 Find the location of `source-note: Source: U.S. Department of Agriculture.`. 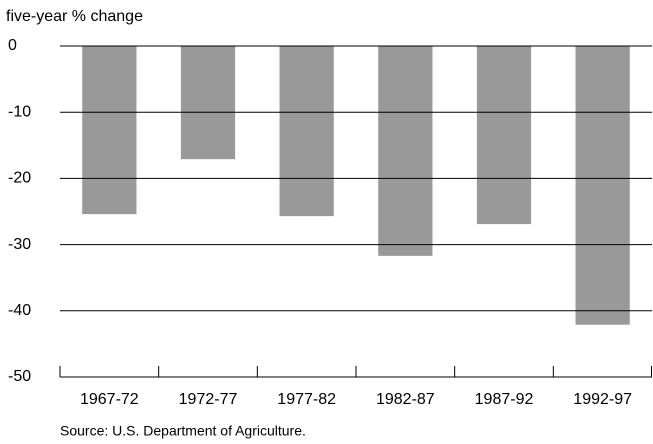

source-note: Source: U.S. Department of Agriculture. is located at coordinates (183, 431).